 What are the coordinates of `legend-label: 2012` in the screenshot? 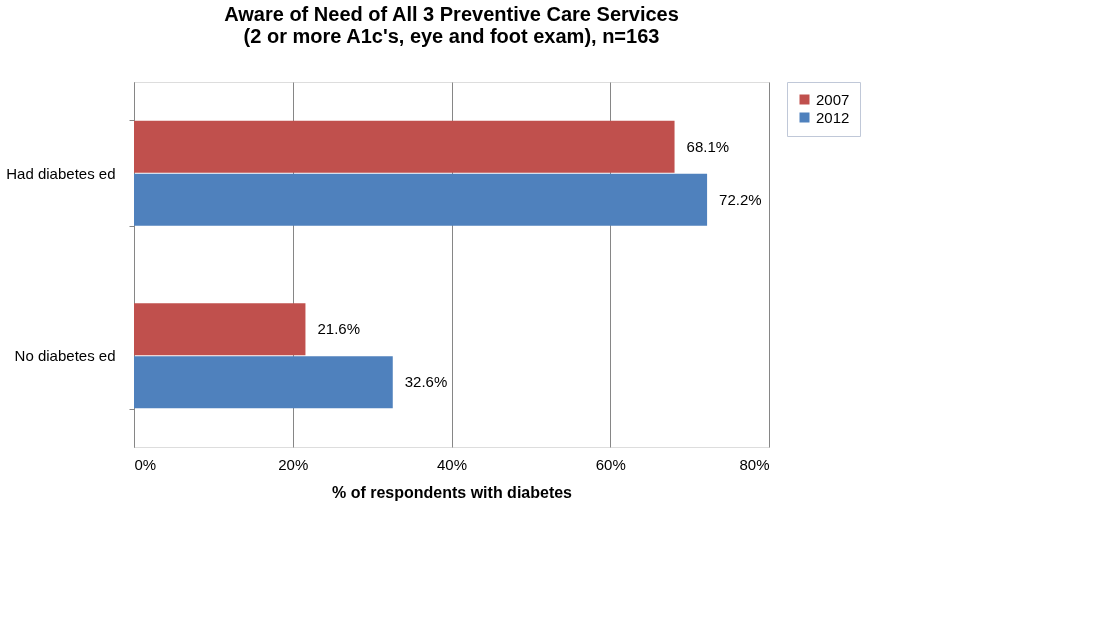 It's located at (833, 117).